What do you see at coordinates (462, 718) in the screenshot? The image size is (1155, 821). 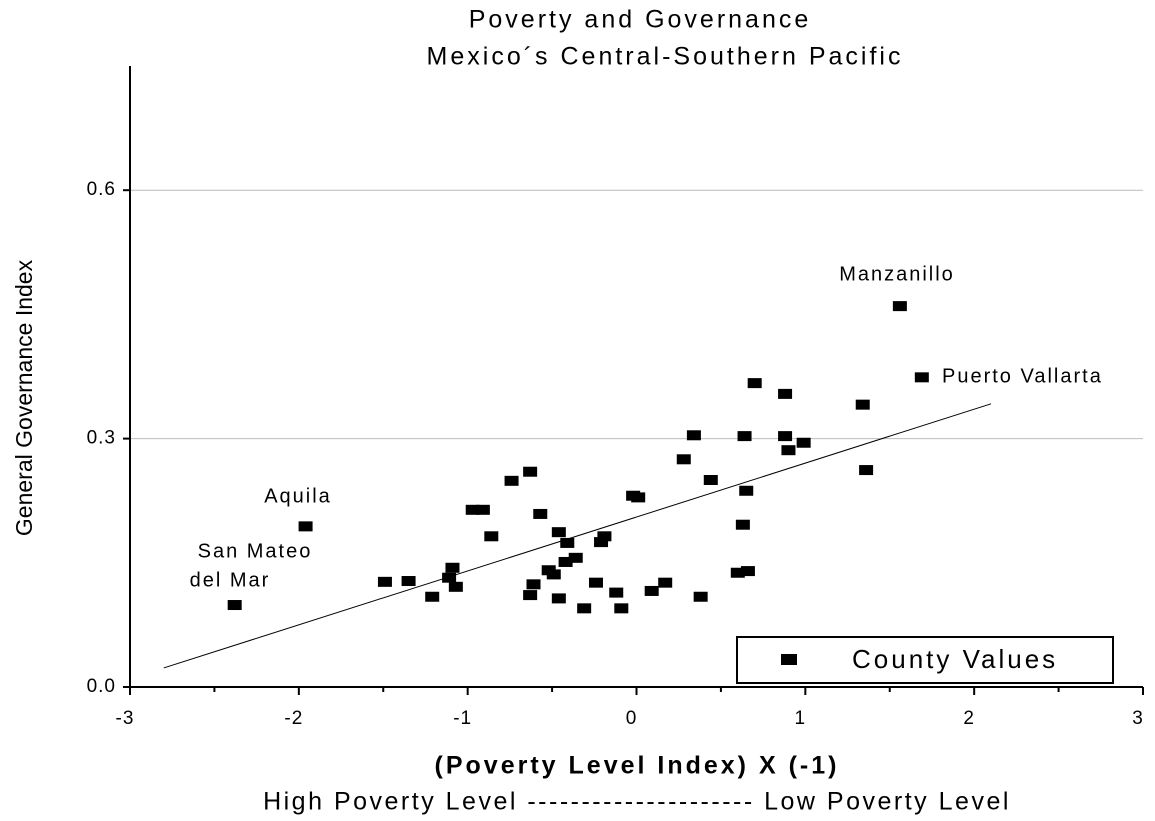 I see `x-tick-label: -1` at bounding box center [462, 718].